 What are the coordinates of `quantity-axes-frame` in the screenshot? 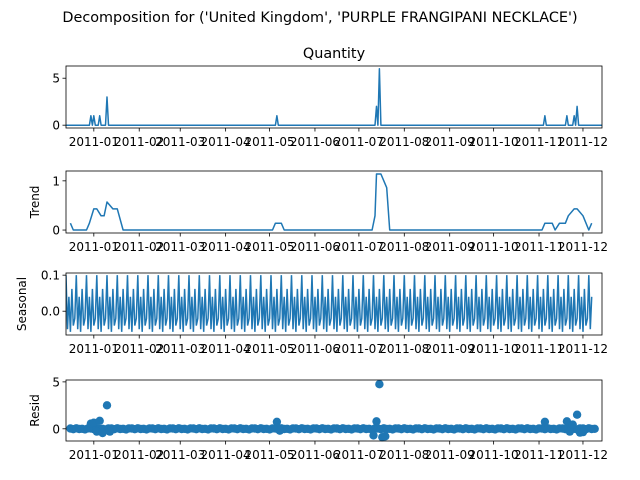 It's located at (334, 97).